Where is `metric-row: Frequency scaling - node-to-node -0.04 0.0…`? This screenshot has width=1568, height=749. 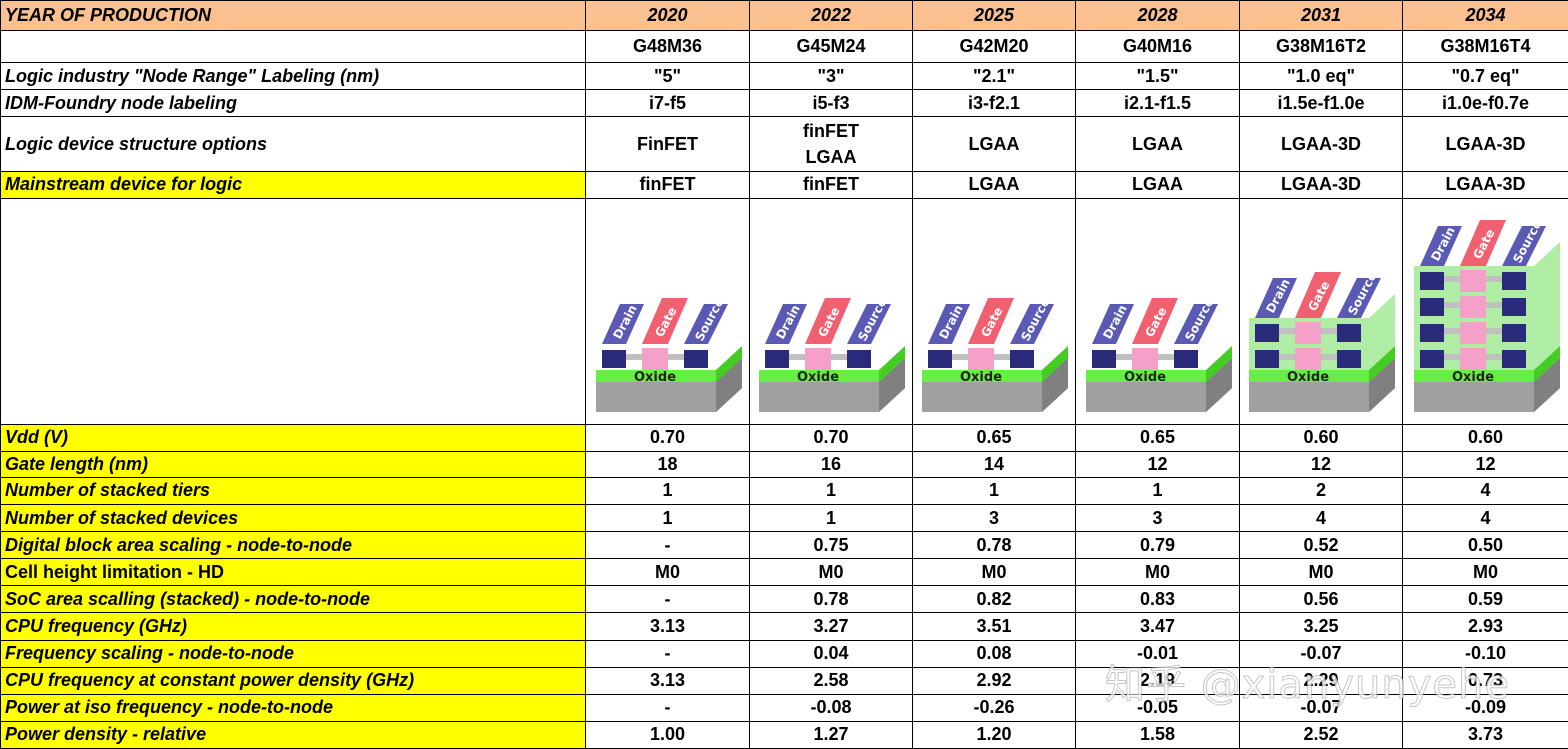
metric-row: Frequency scaling - node-to-node -0.04 0.0… is located at coordinates (784, 653).